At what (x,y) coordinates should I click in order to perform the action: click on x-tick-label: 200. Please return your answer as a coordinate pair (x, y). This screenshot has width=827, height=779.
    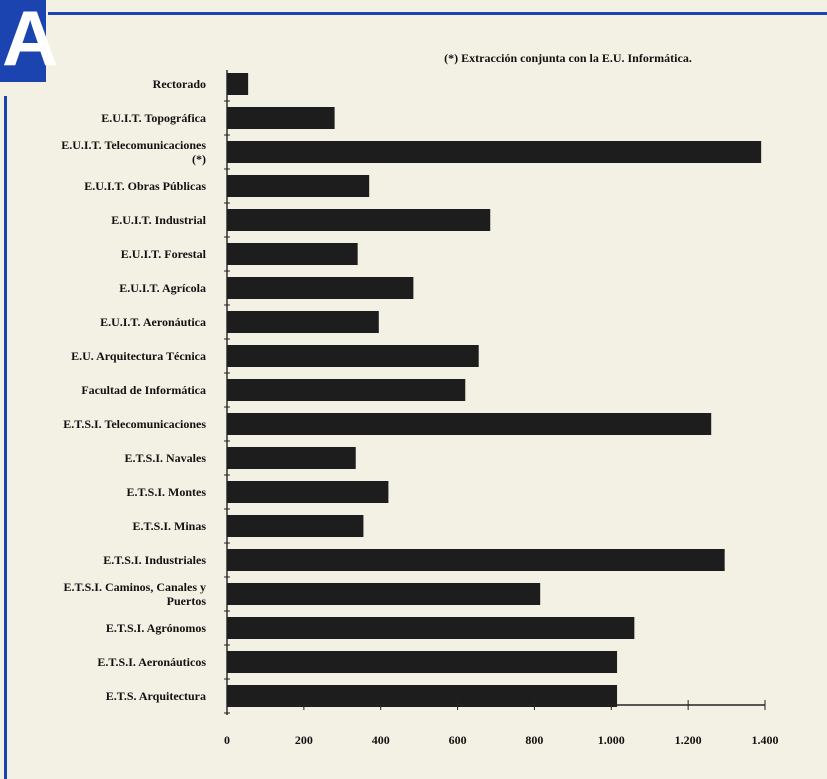
    Looking at the image, I should click on (304, 740).